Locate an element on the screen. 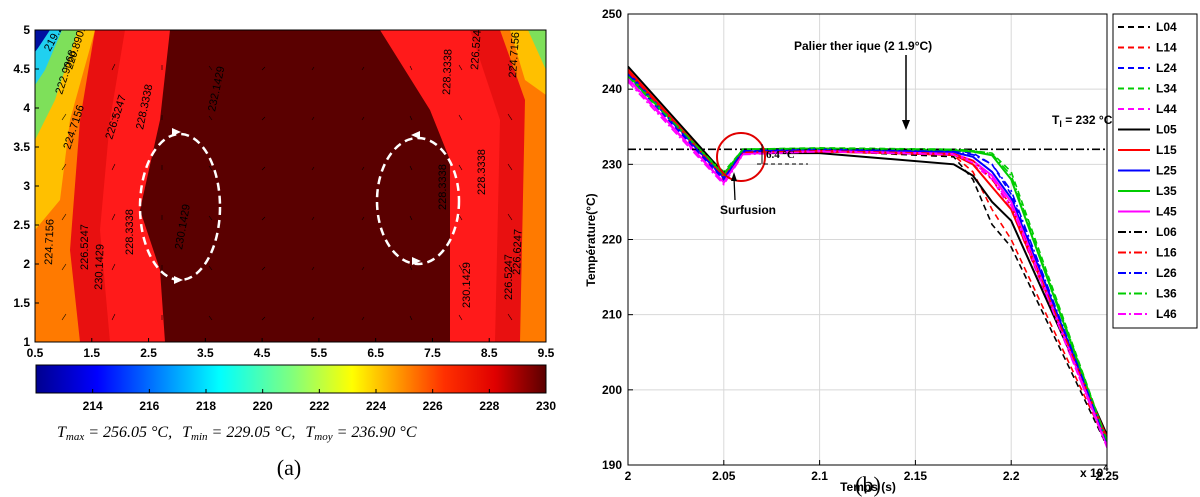 The image size is (1200, 497). y-tick-label: 4 is located at coordinates (26, 108).